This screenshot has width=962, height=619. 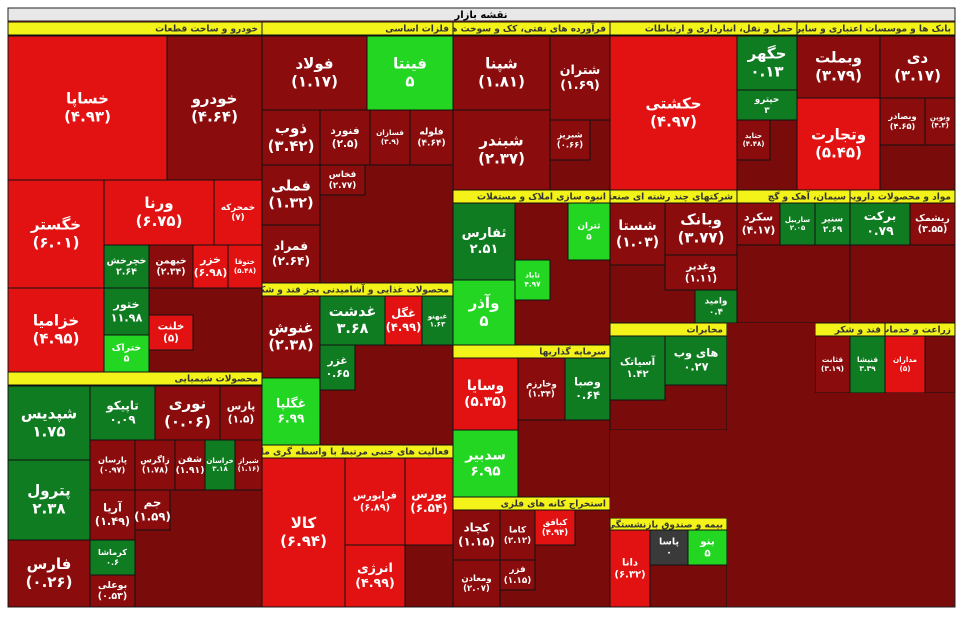 I want to click on title-bar, so click(x=481, y=14).